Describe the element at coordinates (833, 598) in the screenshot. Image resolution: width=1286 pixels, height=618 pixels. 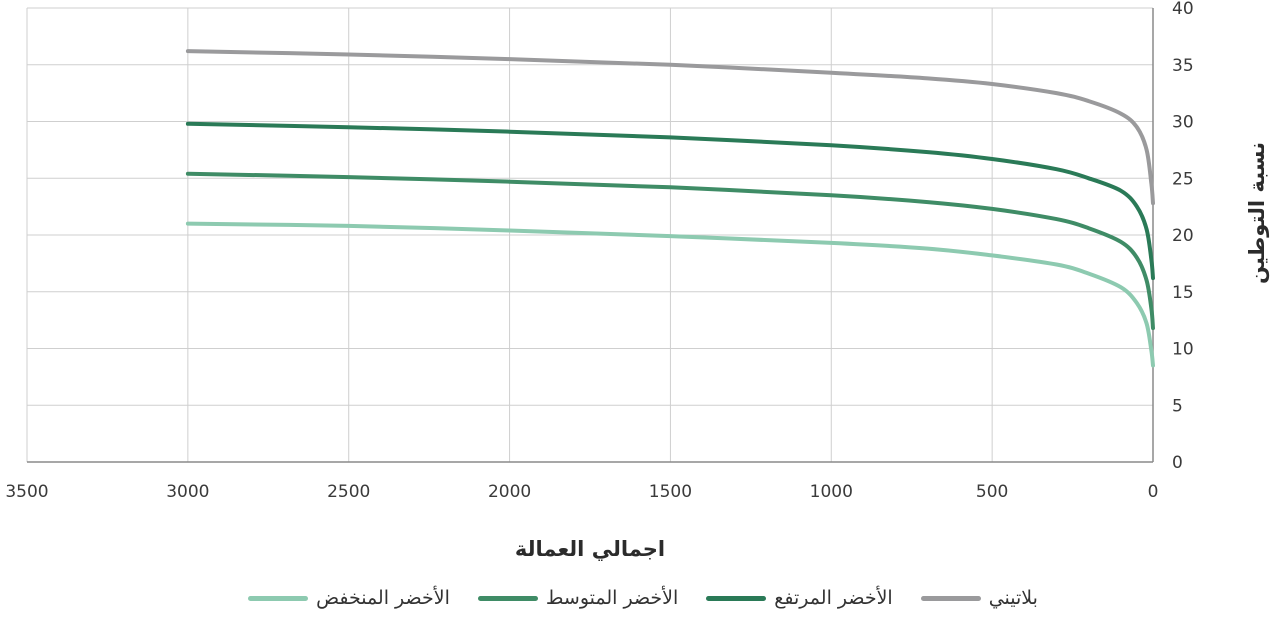
I see `legend-label: الأخضر المرتفع` at that location.